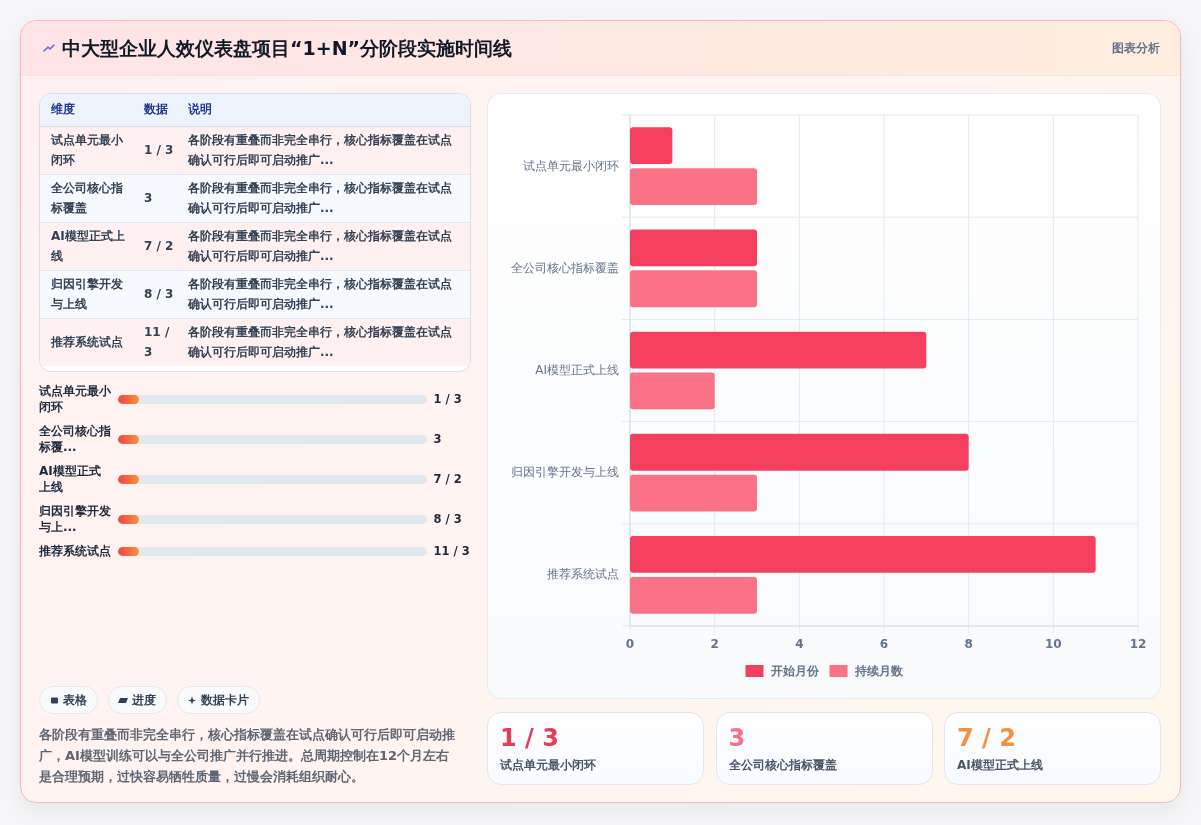 Image resolution: width=1201 pixels, height=825 pixels. I want to click on x-tick-label: 4, so click(799, 643).